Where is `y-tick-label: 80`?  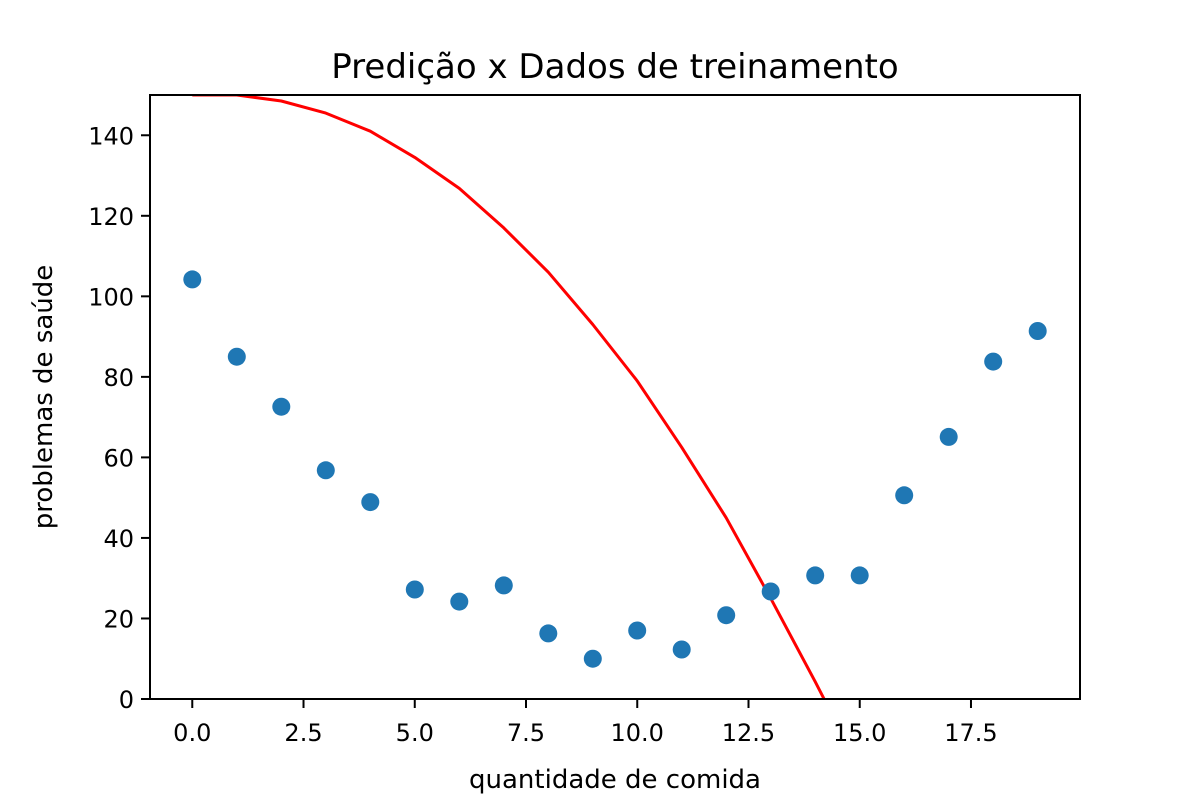
y-tick-label: 80 is located at coordinates (118, 378).